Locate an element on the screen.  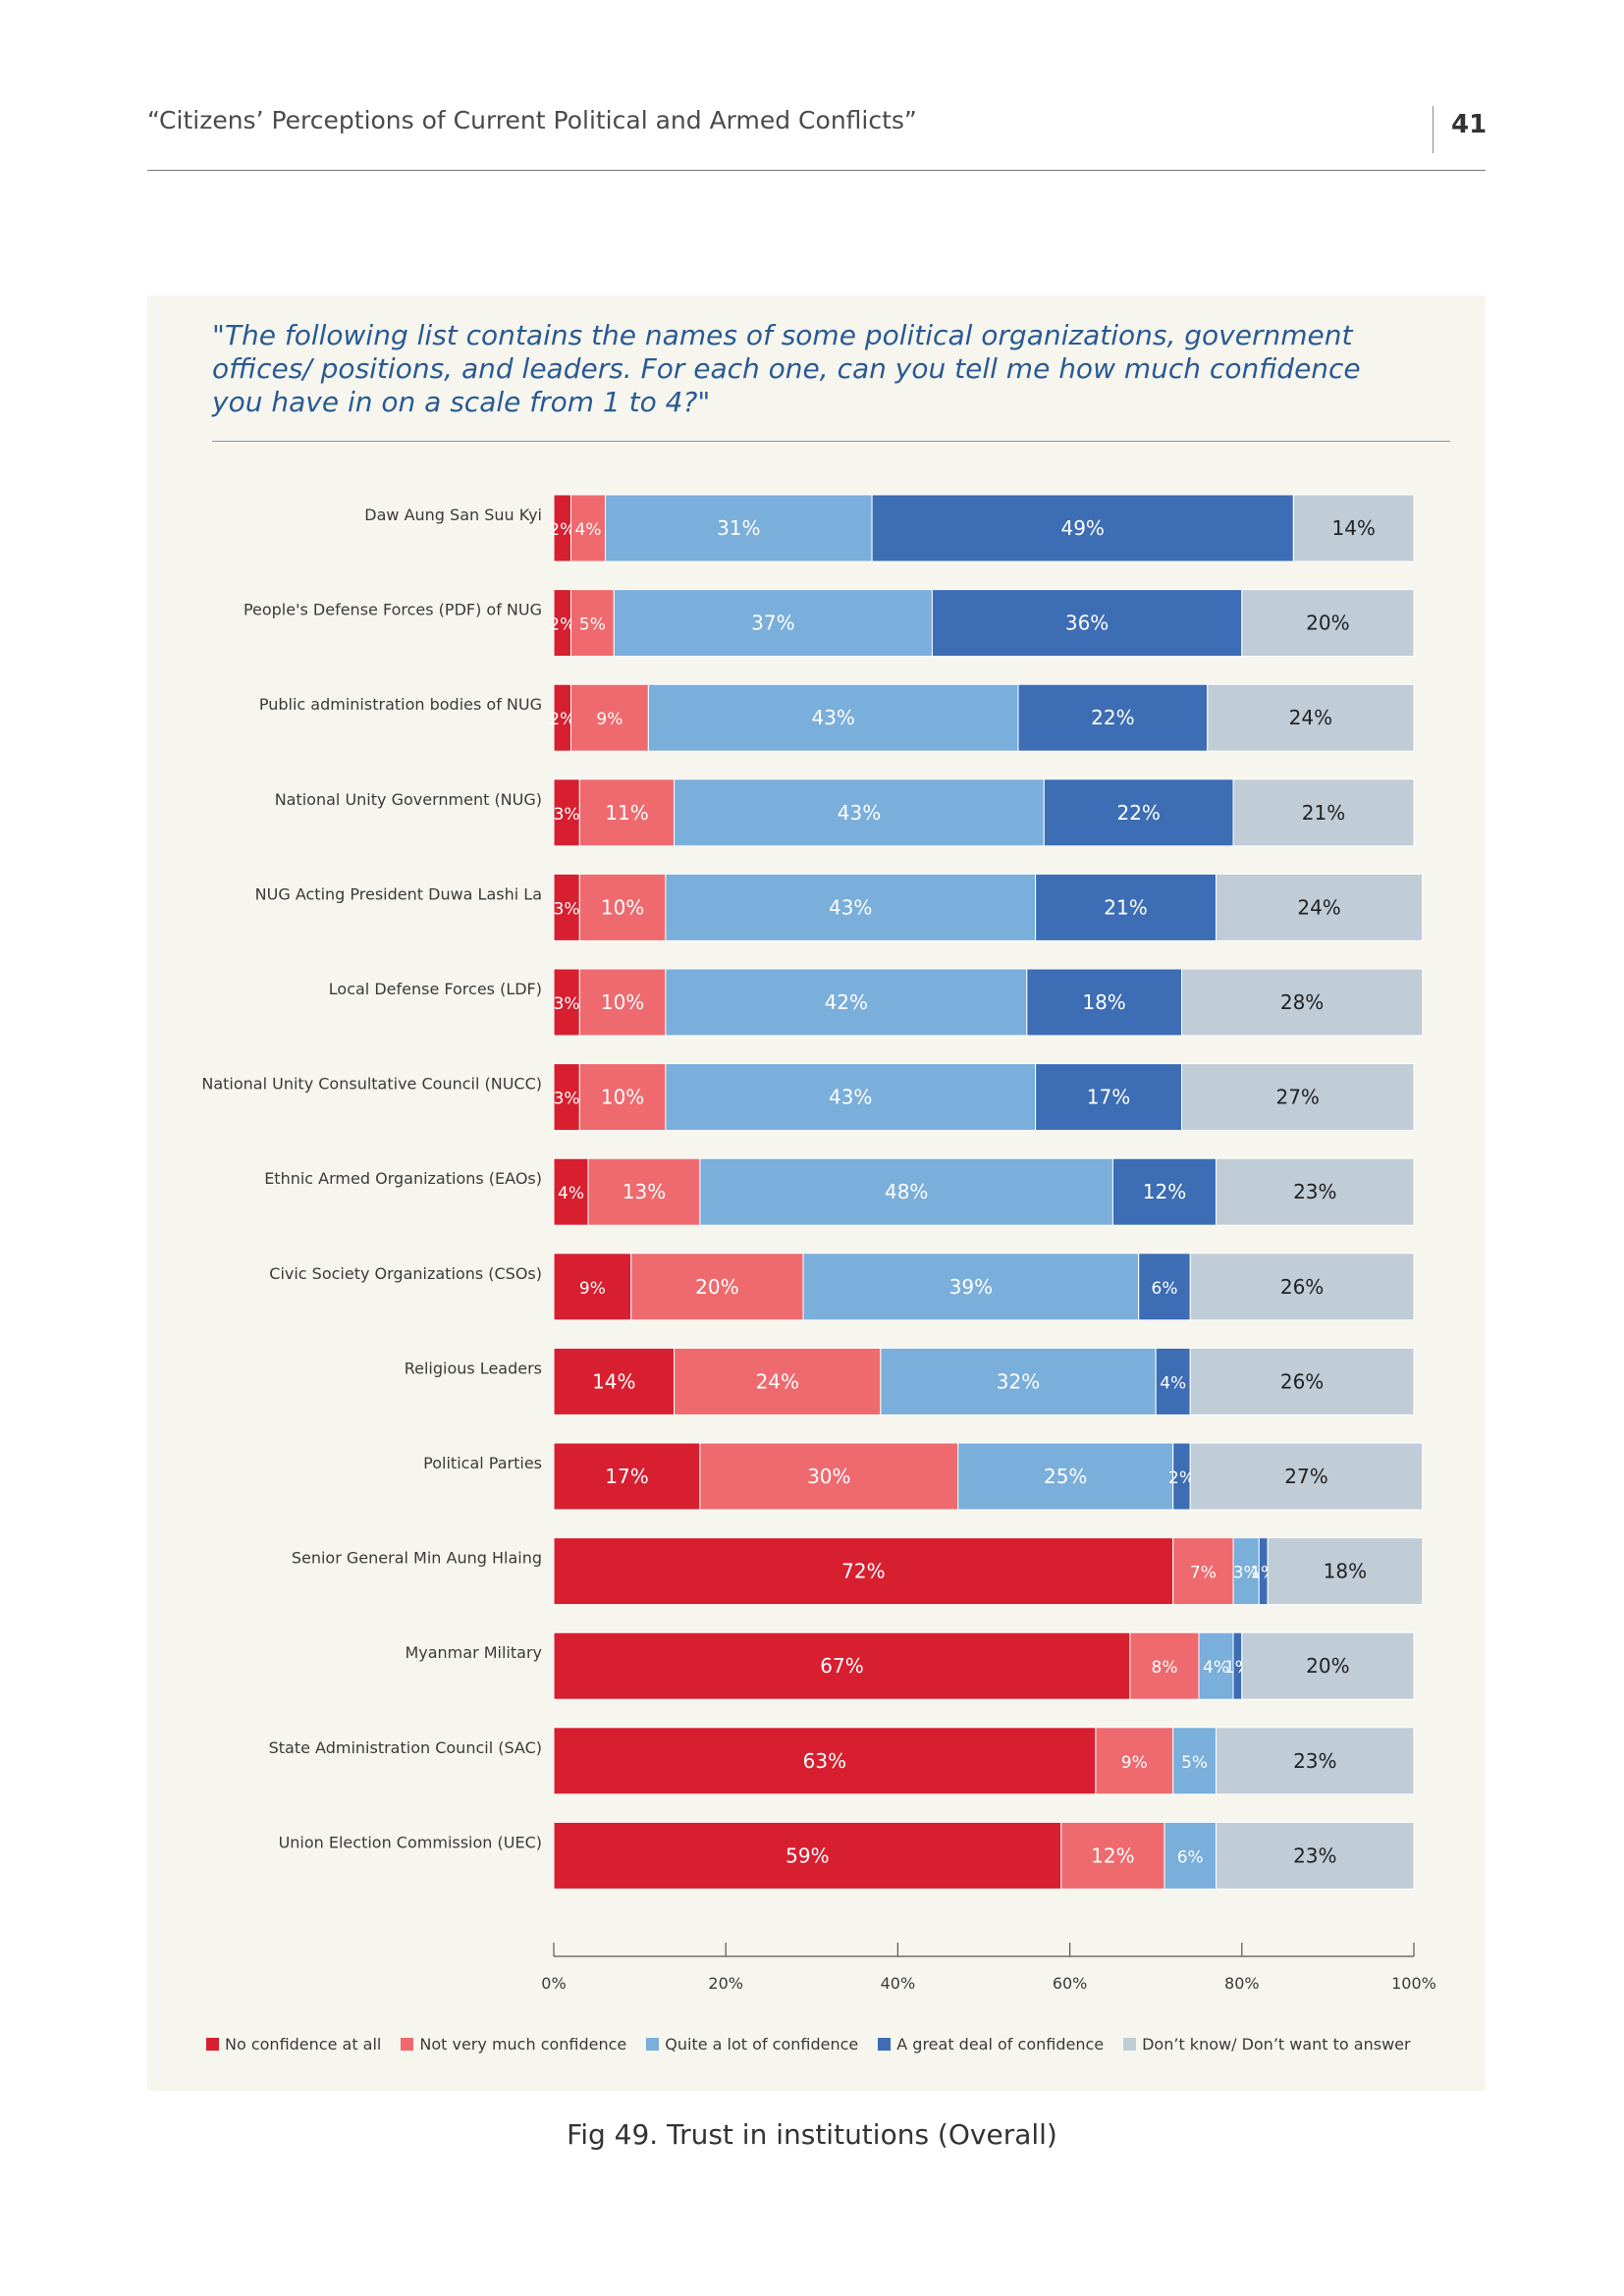
x-tick-label: 40% is located at coordinates (898, 1983).